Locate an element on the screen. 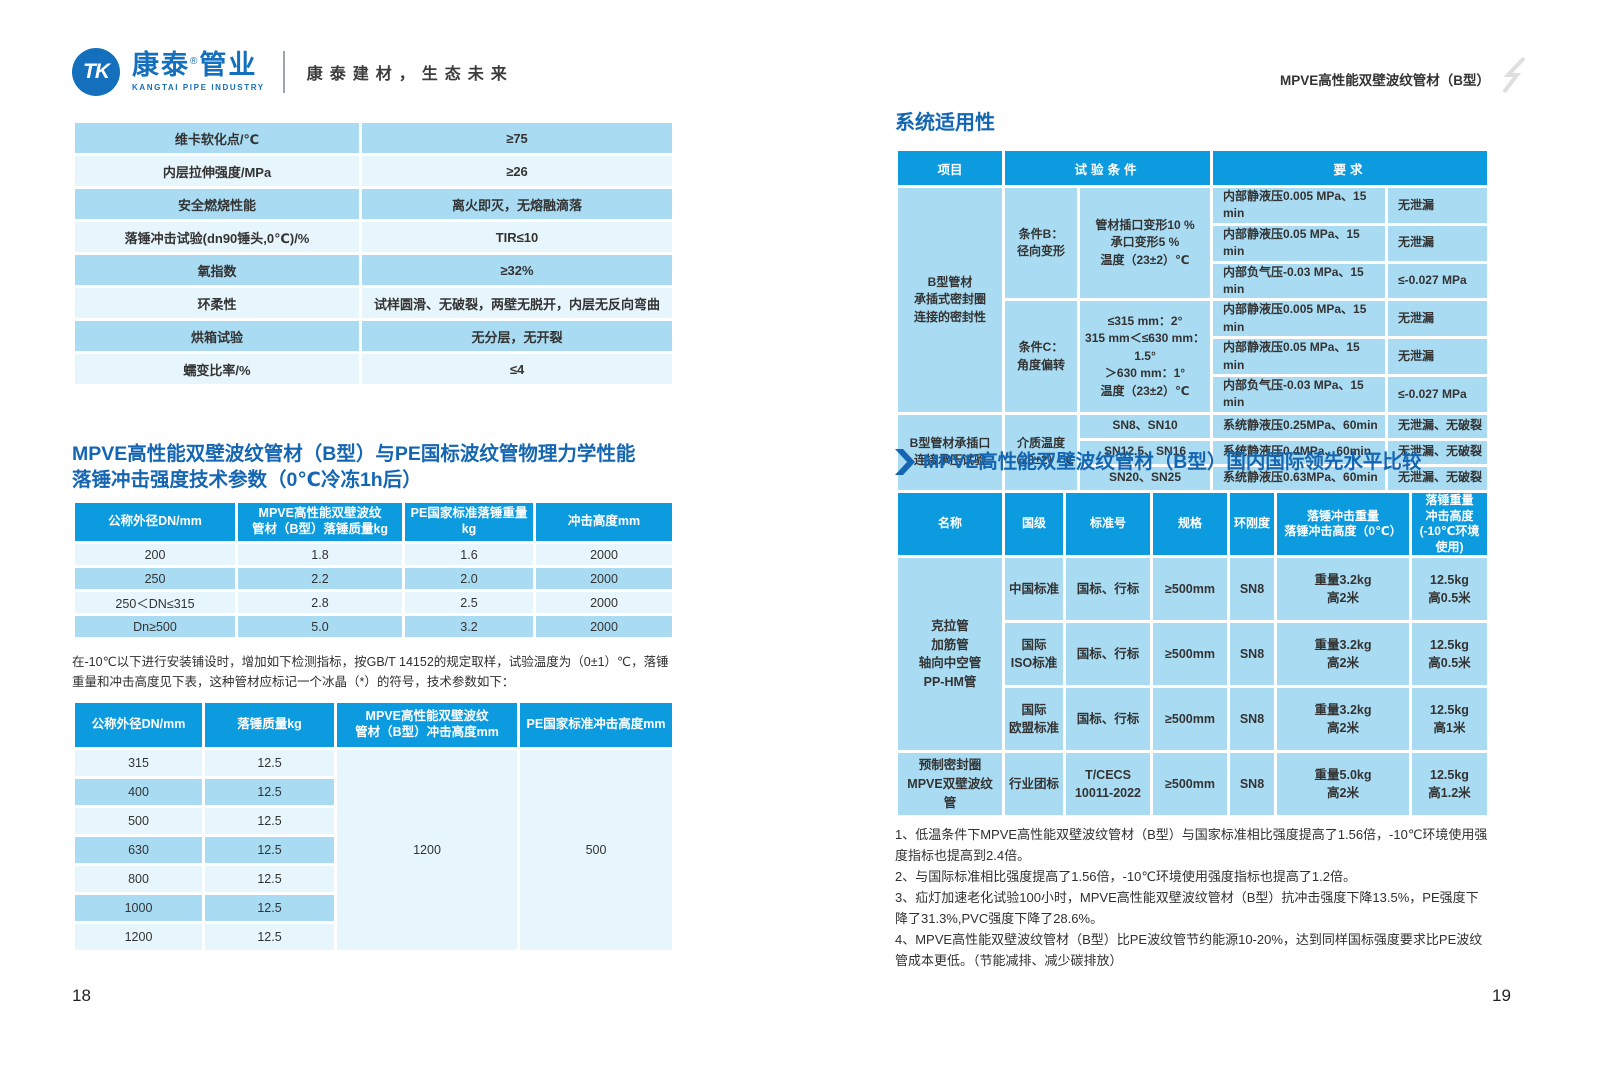 Image resolution: width=1600 pixels, height=1085 pixels. table-row: 烘箱试验 无分层，无开裂 is located at coordinates (373, 336).